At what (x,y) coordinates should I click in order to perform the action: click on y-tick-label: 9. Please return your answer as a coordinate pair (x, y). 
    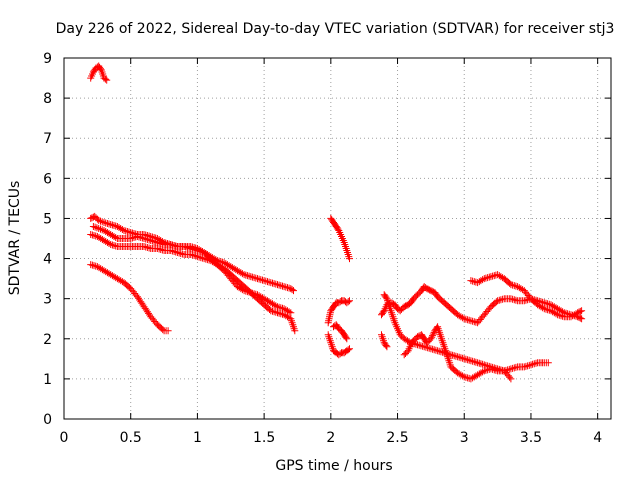
    Looking at the image, I should click on (47, 59).